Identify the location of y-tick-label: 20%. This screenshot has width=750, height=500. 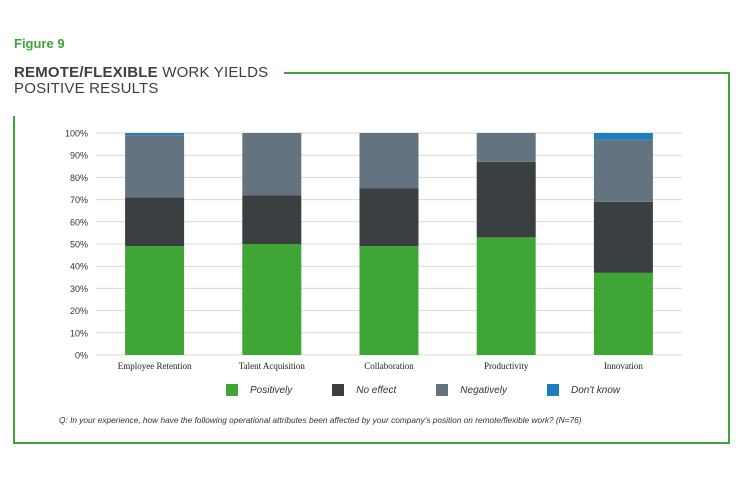
(79, 311).